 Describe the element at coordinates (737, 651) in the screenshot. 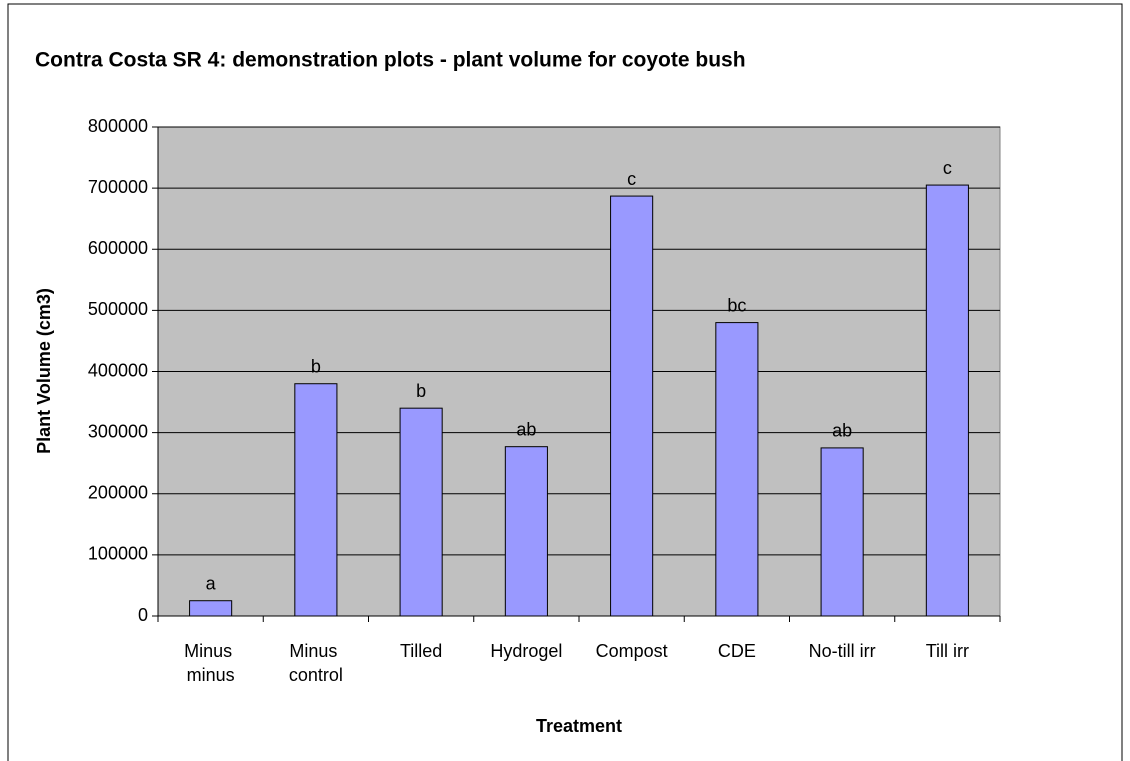

I see `x-tick-label: CDE` at that location.